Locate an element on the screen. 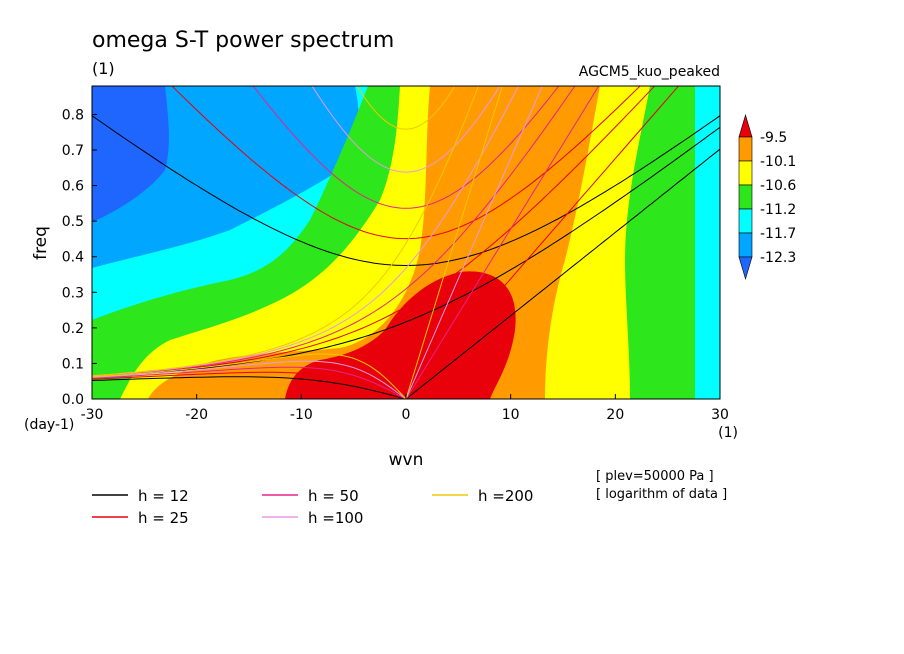 The image size is (904, 654). x-tick-label: 0 is located at coordinates (406, 415).